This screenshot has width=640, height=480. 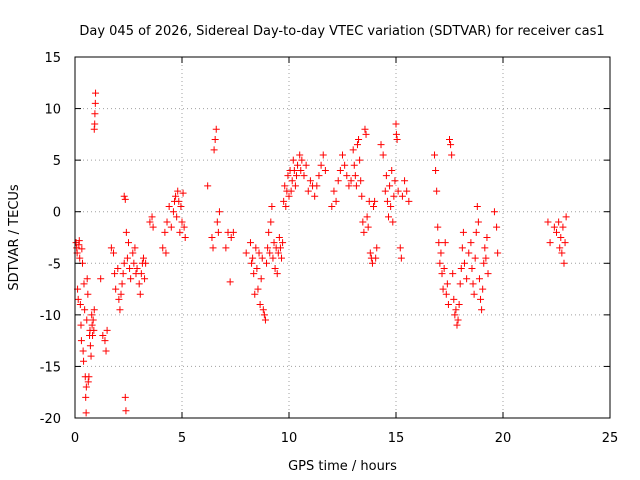 I want to click on y-axis-label: SDTVAR / TECUs, so click(x=14, y=237).